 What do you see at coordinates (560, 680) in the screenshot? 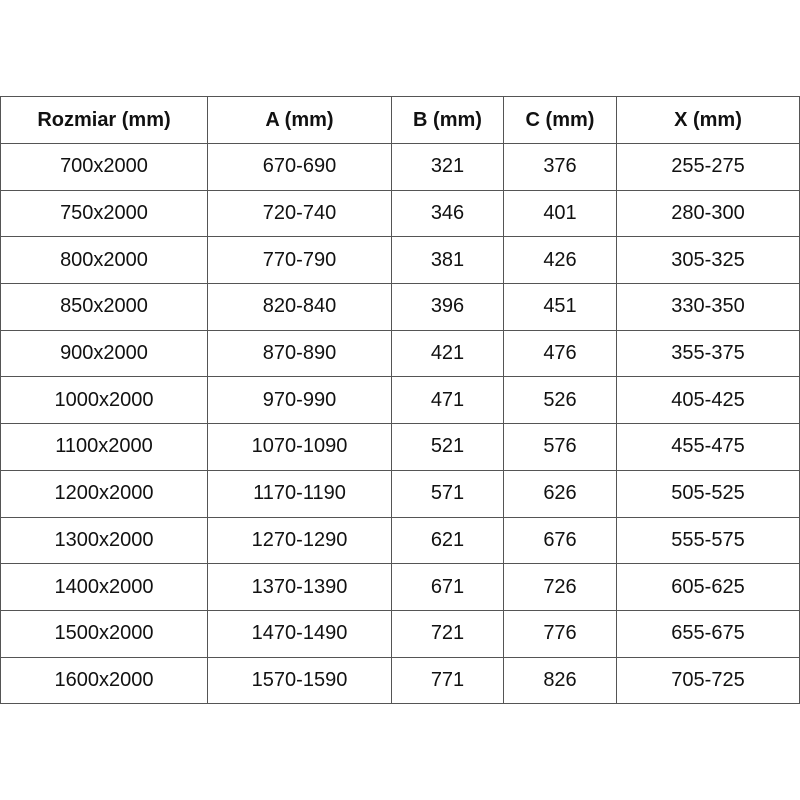
I see `table-cell: 826` at bounding box center [560, 680].